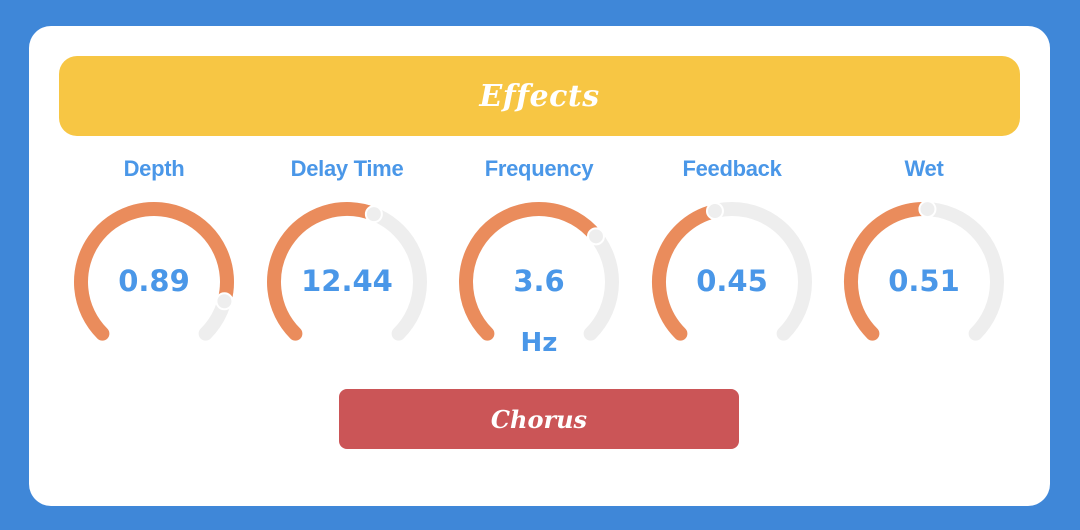 This screenshot has height=530, width=1080. I want to click on knob-label: Frequency, so click(539, 168).